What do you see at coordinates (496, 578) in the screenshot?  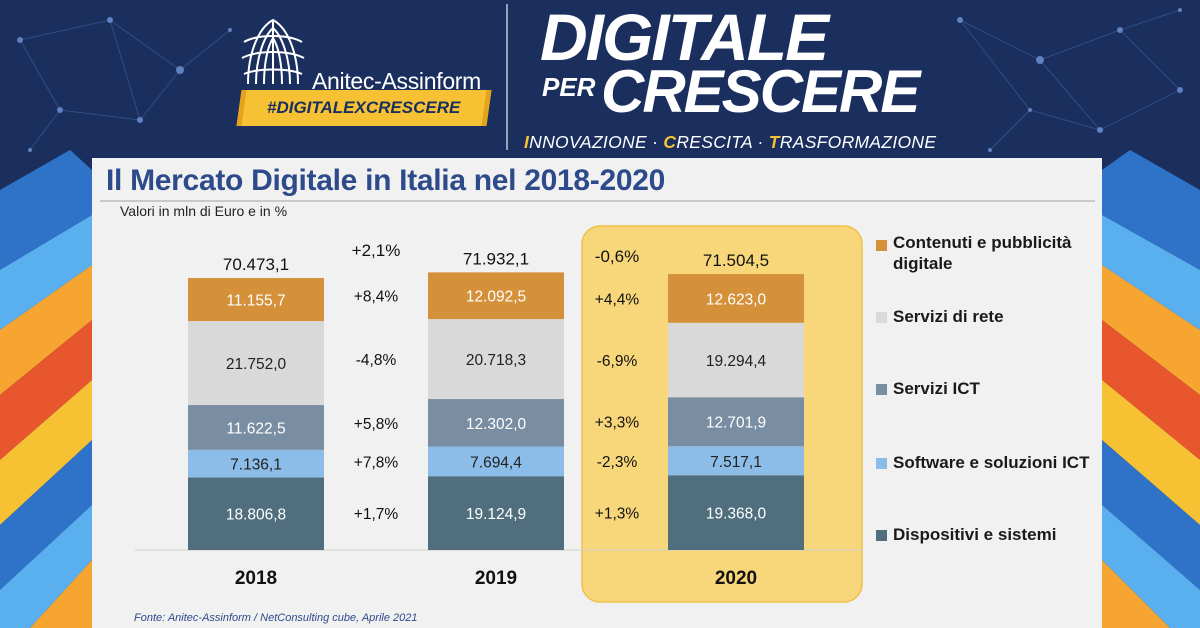 I see `x-tick-label: 2019` at bounding box center [496, 578].